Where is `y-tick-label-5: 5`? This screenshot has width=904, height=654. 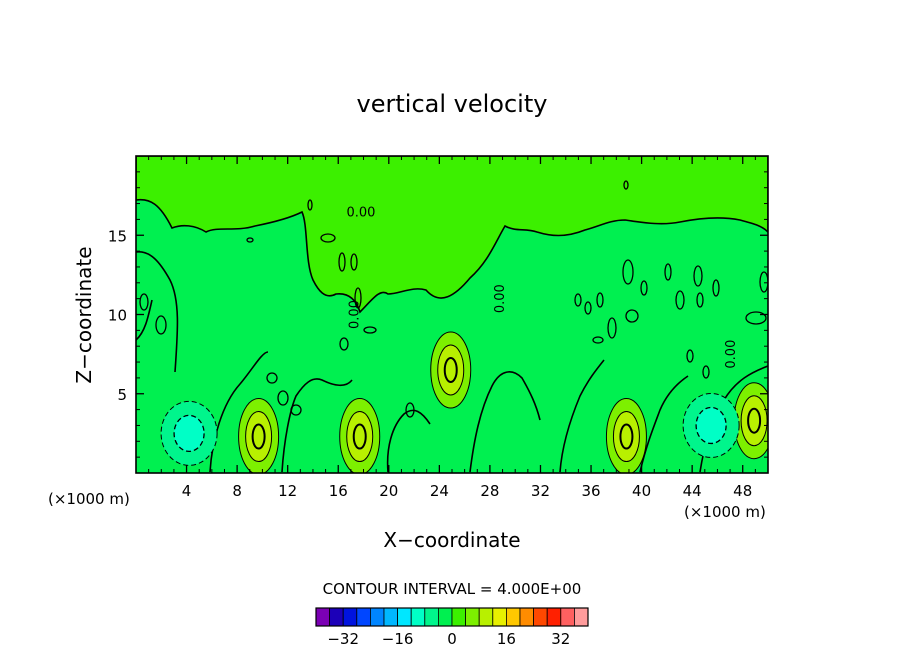 y-tick-label-5: 5 is located at coordinates (122, 395).